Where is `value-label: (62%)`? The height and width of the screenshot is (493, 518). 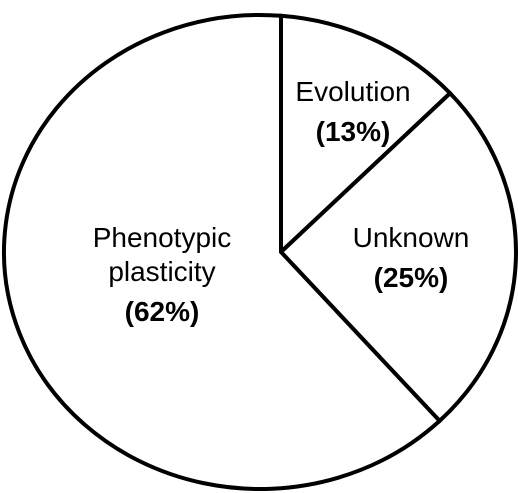
value-label: (62%) is located at coordinates (162, 311).